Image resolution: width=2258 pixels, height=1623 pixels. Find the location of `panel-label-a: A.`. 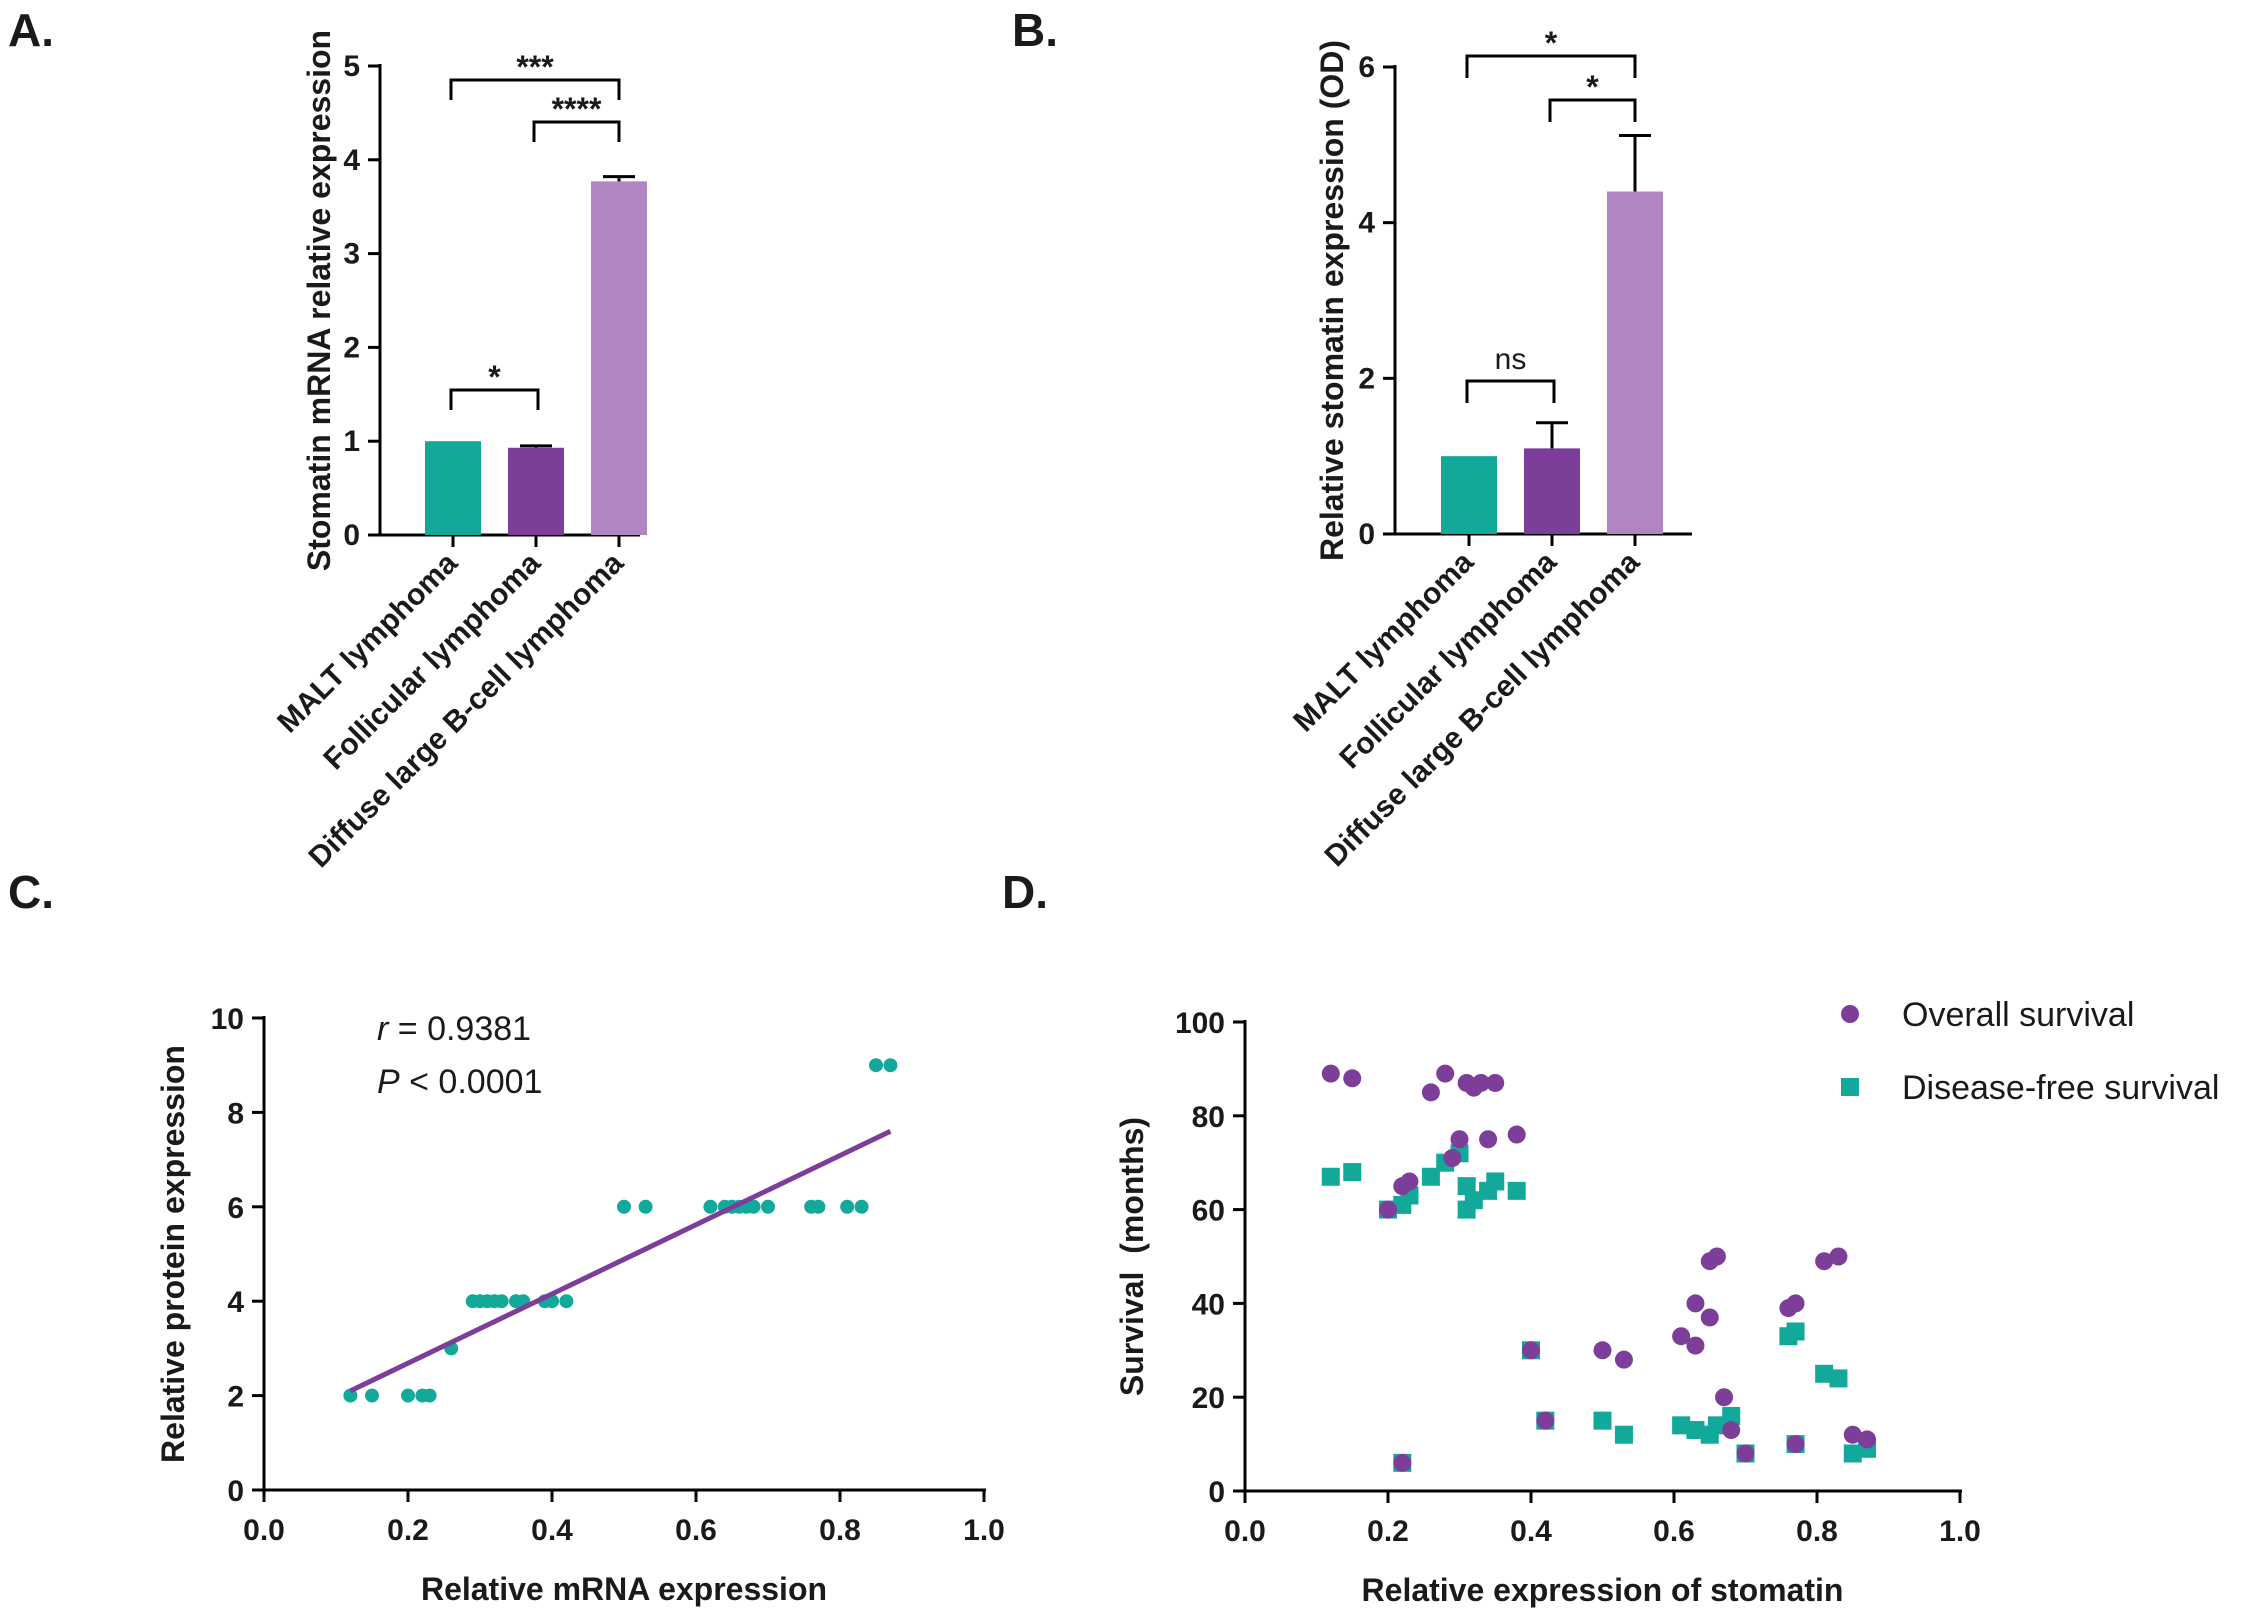

panel-label-a: A. is located at coordinates (31, 30).